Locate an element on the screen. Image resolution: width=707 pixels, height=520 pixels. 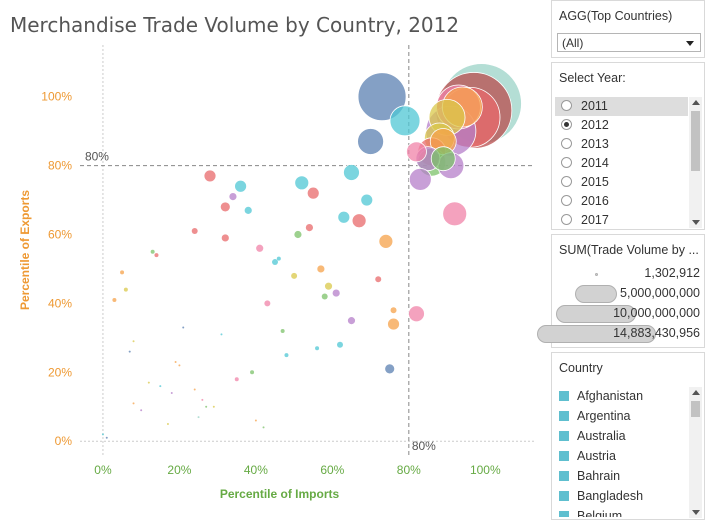
country-list-scroll-thumb is located at coordinates (695, 409).